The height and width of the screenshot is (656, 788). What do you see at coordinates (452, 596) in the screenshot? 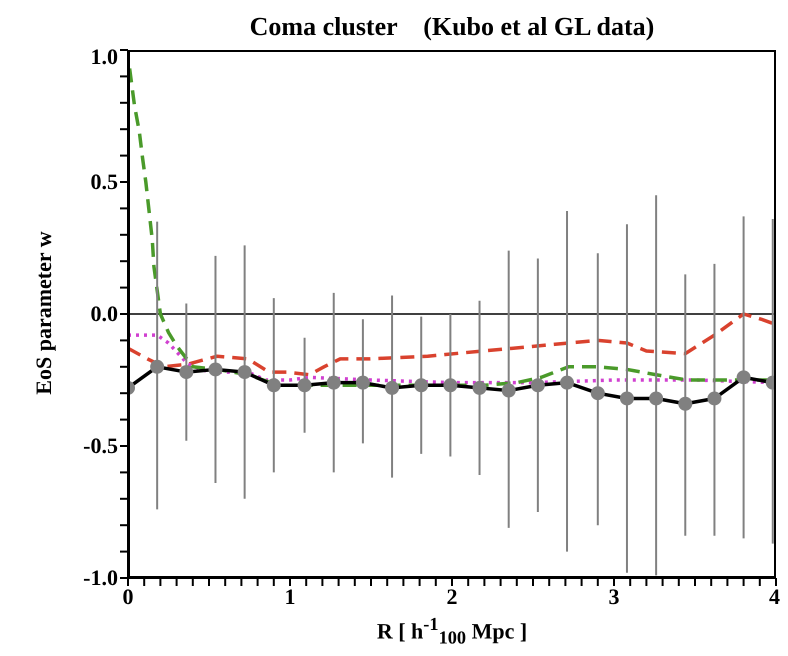
I see `x-tick-label: 2` at bounding box center [452, 596].